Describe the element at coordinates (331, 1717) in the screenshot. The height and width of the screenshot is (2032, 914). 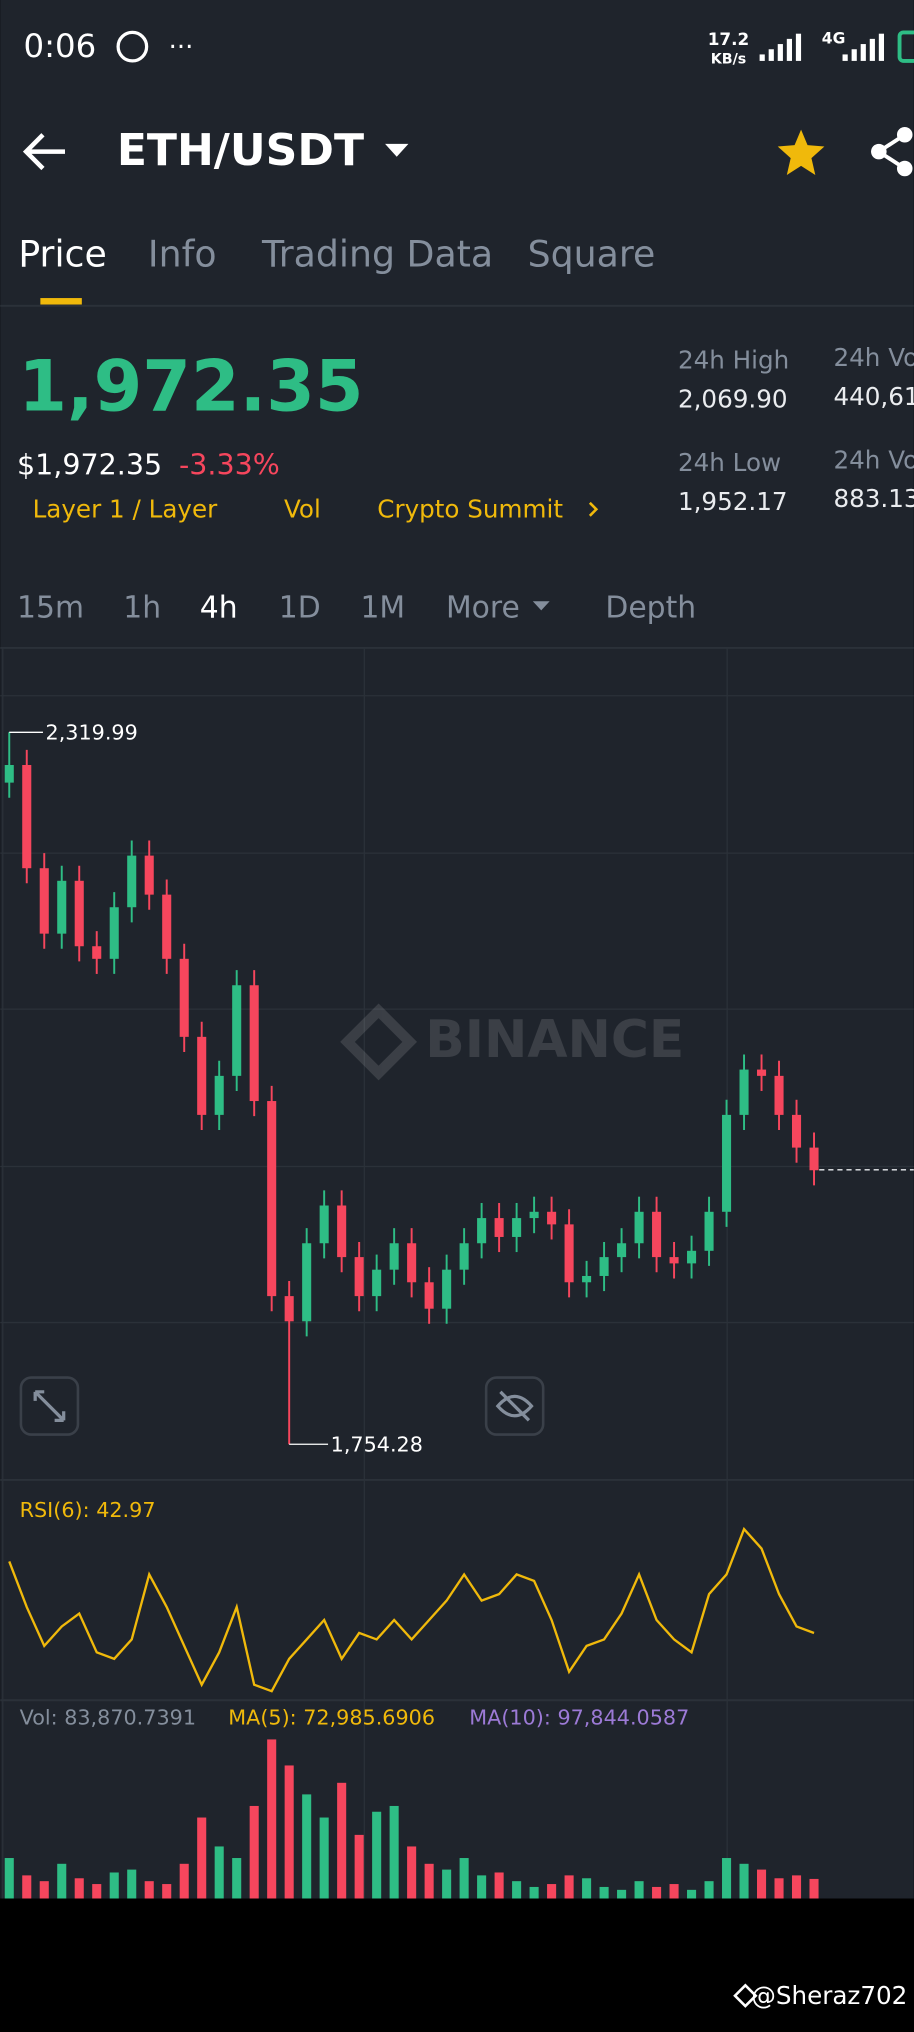
I see `ma5-label: MA(5): 72,985.6906` at that location.